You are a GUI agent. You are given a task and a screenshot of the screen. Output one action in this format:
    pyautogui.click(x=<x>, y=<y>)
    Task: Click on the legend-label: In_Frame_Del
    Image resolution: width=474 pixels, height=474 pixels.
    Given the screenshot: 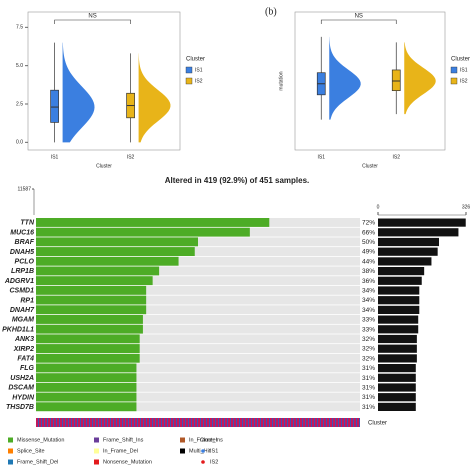 What is the action you would take?
    pyautogui.click(x=120, y=451)
    